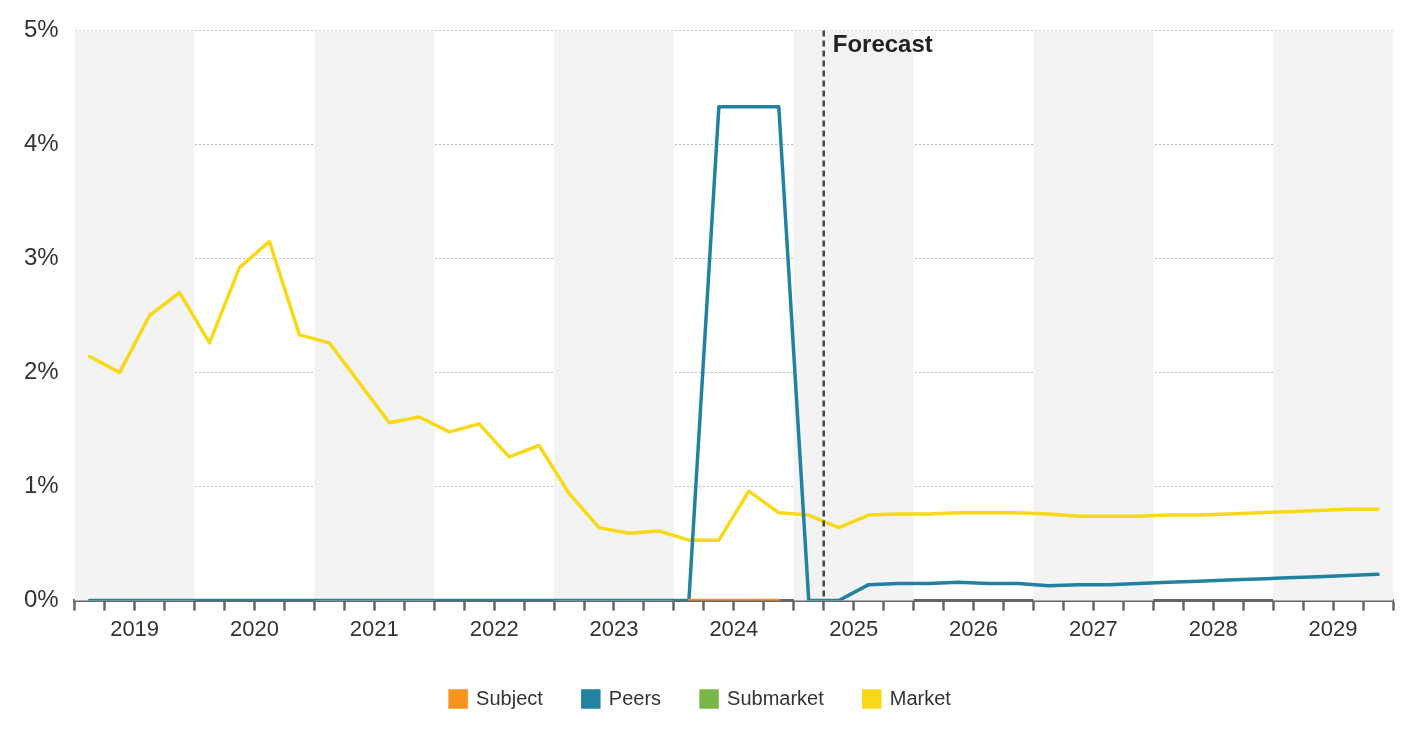 Image resolution: width=1423 pixels, height=729 pixels. Describe the element at coordinates (41, 371) in the screenshot. I see `y-tick-label: 2%` at that location.